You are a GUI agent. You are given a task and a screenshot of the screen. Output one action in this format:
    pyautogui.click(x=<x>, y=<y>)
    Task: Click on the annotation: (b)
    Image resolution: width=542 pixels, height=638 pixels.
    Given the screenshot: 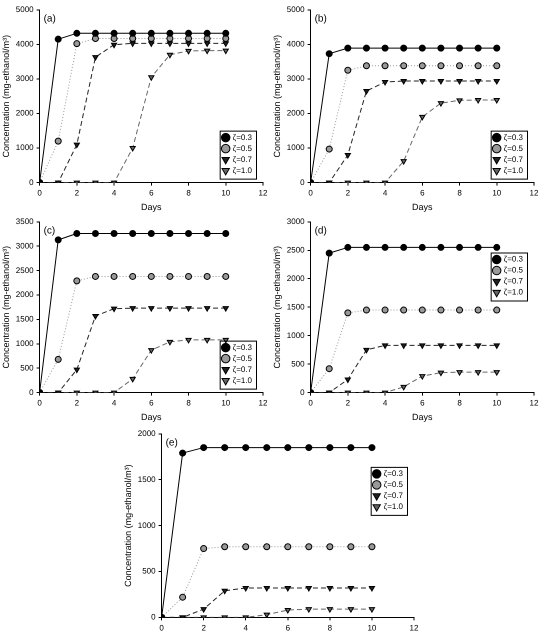 What is the action you would take?
    pyautogui.click(x=320, y=19)
    